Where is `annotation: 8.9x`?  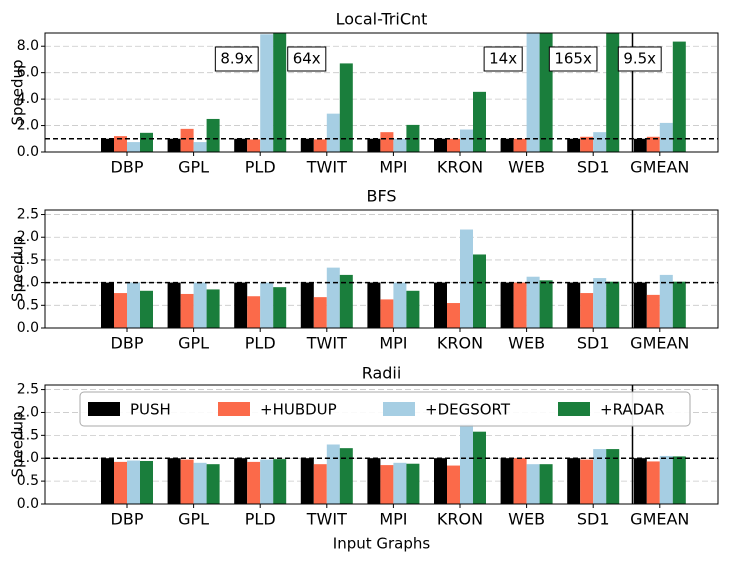 annotation: 8.9x is located at coordinates (236, 59).